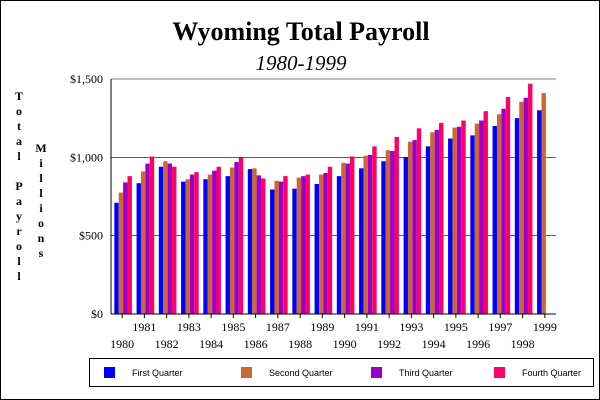  Describe the element at coordinates (19, 126) in the screenshot. I see `axis-label-char: t` at that location.